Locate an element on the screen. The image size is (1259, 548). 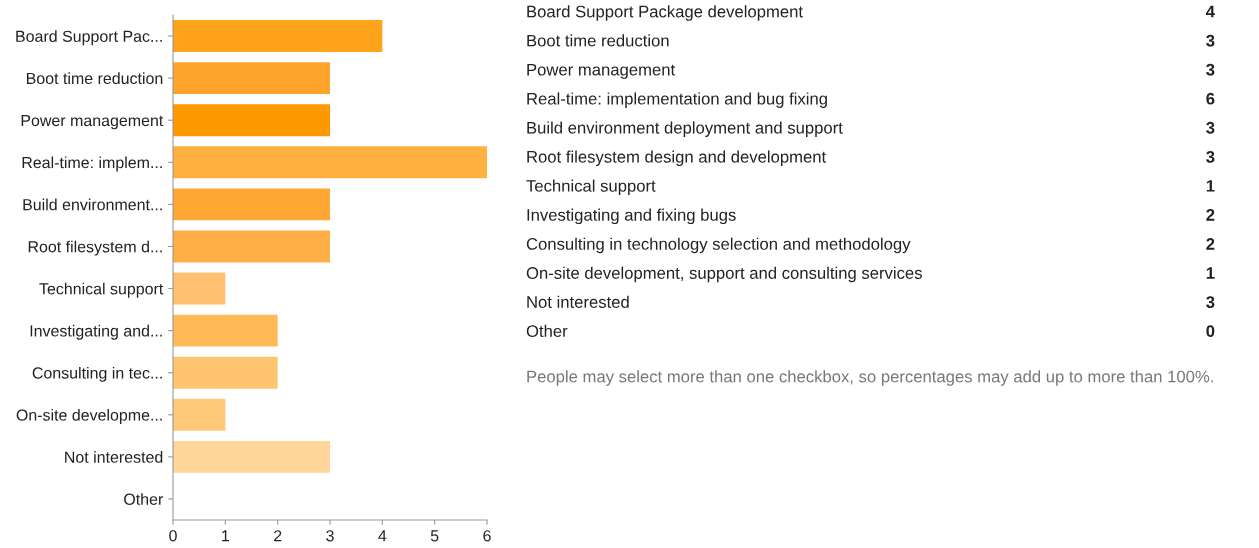
x-tick-label: 1 is located at coordinates (225, 536).